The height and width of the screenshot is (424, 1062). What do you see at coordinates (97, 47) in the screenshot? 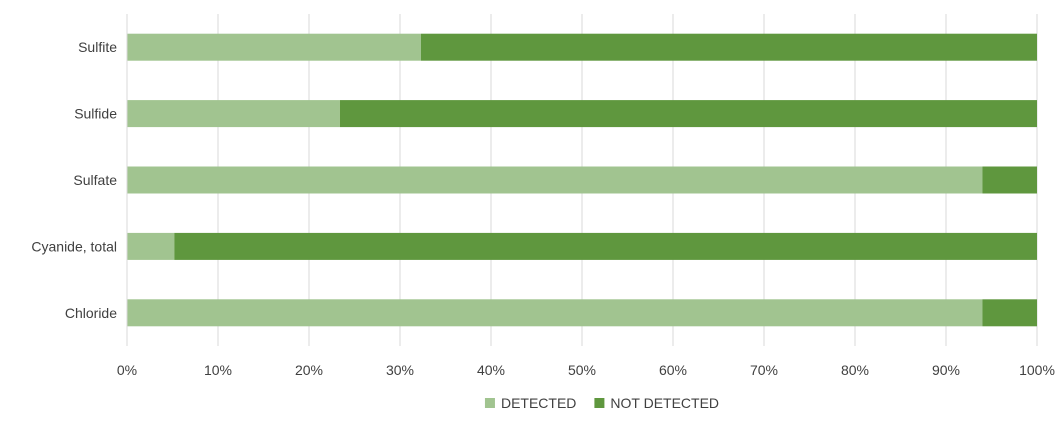
I see `category-label: Sulfite` at bounding box center [97, 47].